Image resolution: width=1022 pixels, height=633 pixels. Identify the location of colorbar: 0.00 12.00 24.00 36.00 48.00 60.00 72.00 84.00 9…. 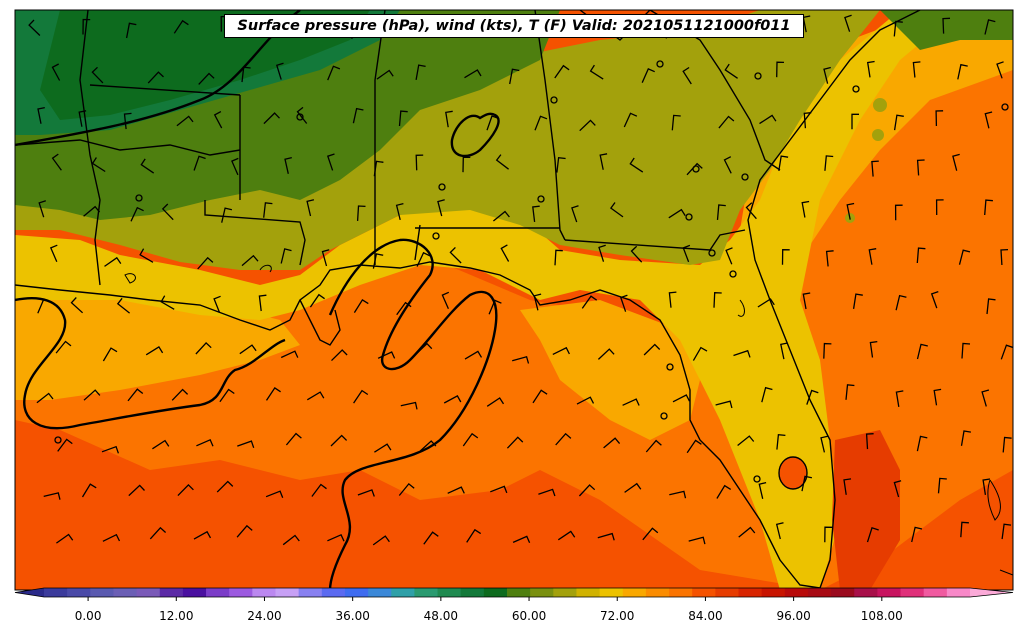
(514, 605).